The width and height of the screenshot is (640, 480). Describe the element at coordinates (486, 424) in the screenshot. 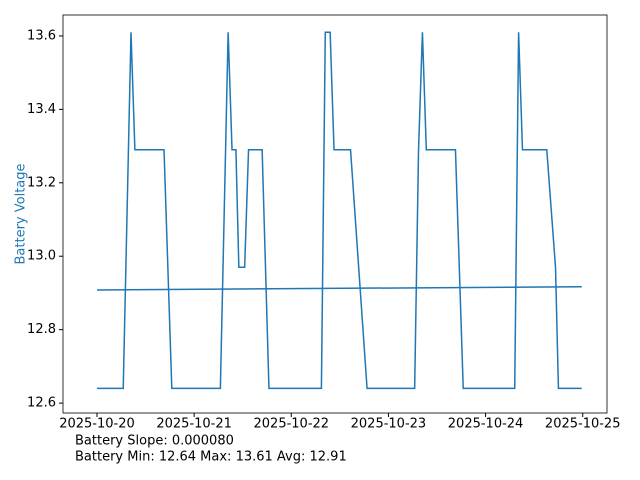

I see `x-tick-label: 2025-10-24` at that location.